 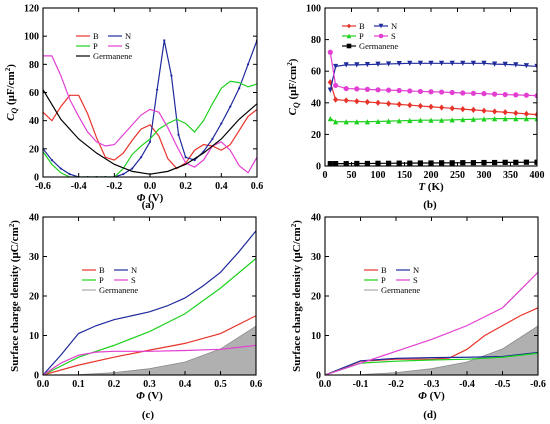 I want to click on x-tick-label: 150, so click(x=404, y=175).